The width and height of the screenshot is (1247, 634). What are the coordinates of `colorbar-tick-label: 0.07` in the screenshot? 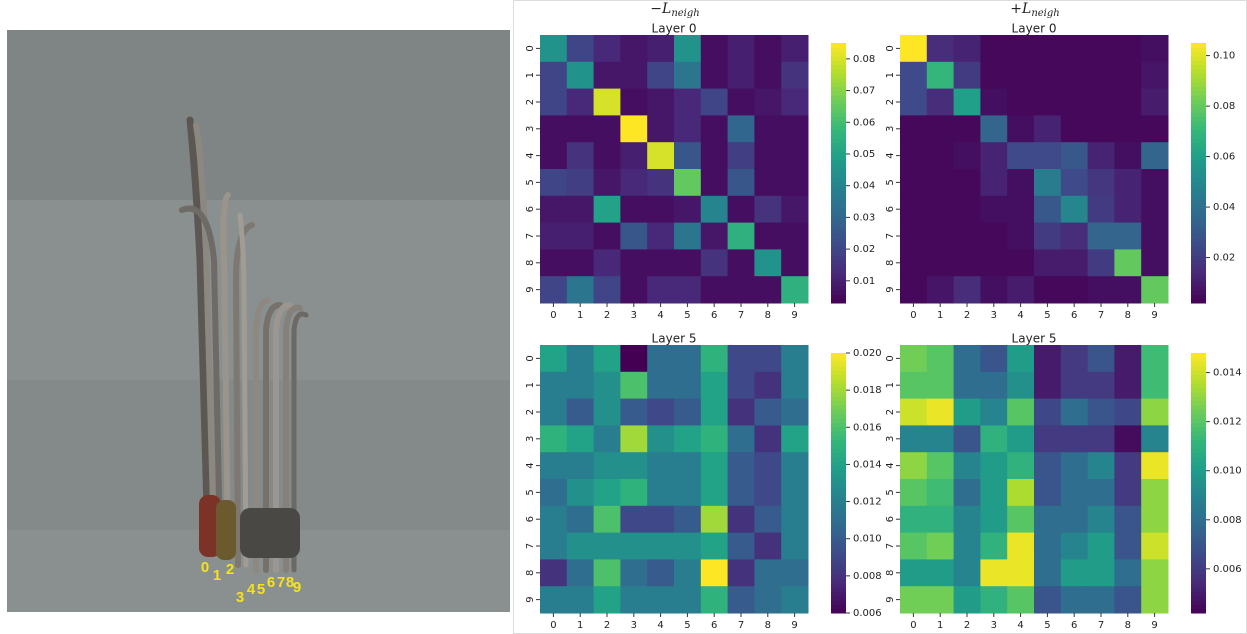 It's located at (864, 91).